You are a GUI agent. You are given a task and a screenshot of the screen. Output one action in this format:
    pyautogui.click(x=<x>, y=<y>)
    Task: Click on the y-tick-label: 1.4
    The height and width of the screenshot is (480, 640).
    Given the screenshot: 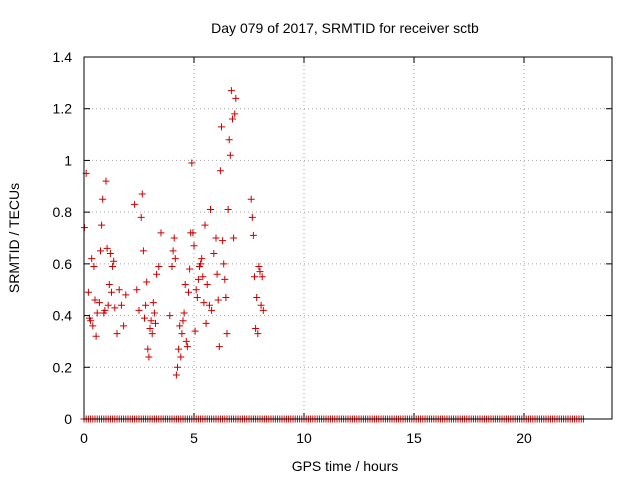 What is the action you would take?
    pyautogui.click(x=63, y=57)
    